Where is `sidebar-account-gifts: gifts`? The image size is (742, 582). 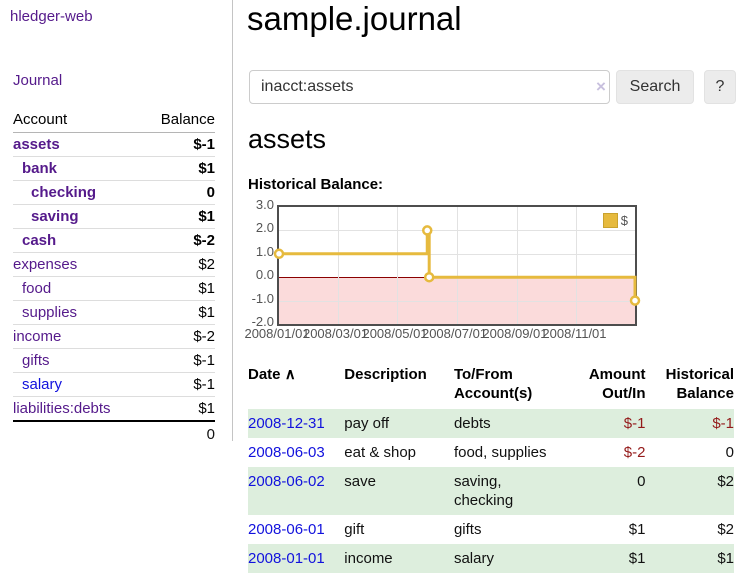 sidebar-account-gifts: gifts is located at coordinates (36, 360).